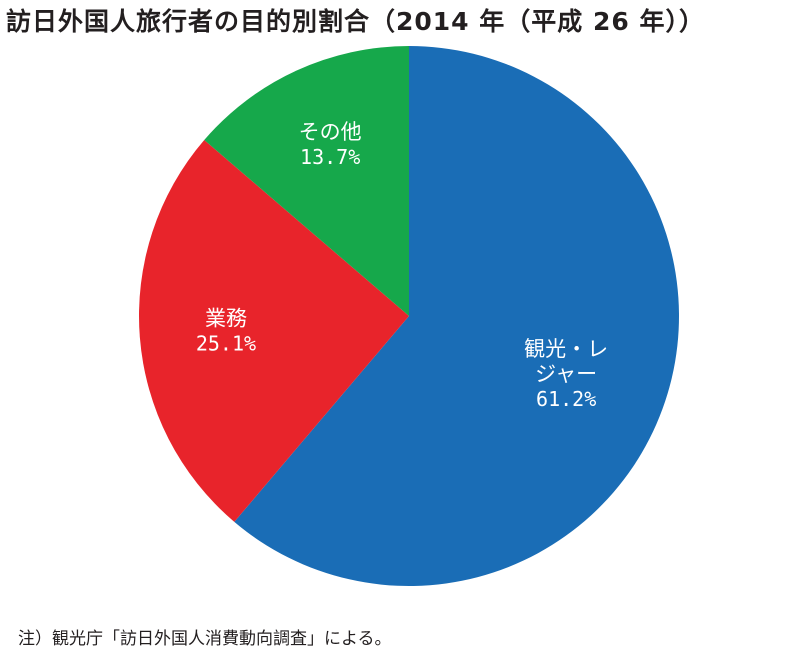  Describe the element at coordinates (566, 349) in the screenshot. I see `slice-label-0-0: 観光・レ` at that location.